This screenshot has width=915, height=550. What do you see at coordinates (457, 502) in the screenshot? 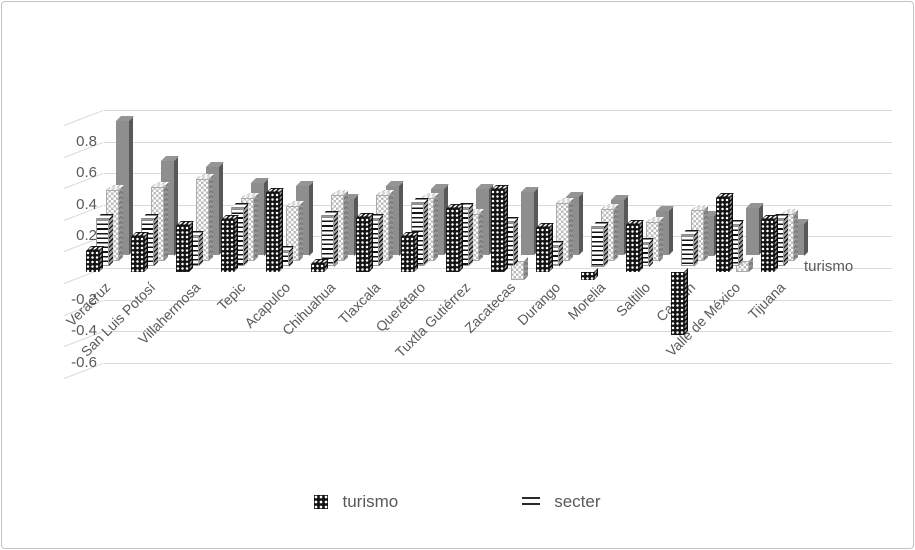
I see `legend: turismo secter` at bounding box center [457, 502].